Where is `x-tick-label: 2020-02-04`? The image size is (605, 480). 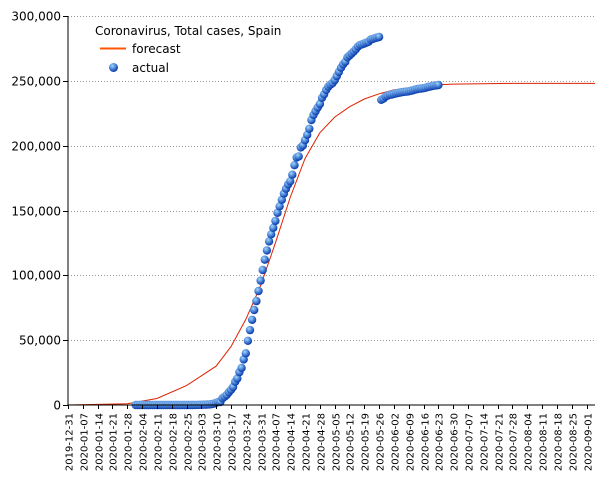
x-tick-label: 2020-02-04 is located at coordinates (144, 442).